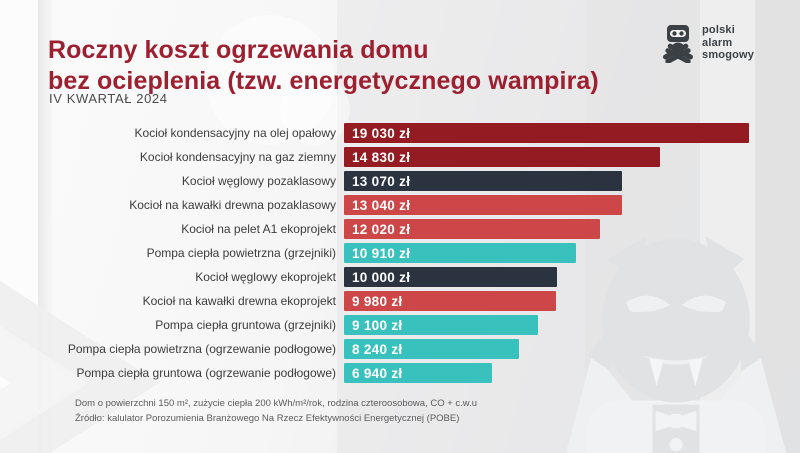 The width and height of the screenshot is (800, 453). What do you see at coordinates (717, 42) in the screenshot?
I see `logo-word-alarm: alarm` at bounding box center [717, 42].